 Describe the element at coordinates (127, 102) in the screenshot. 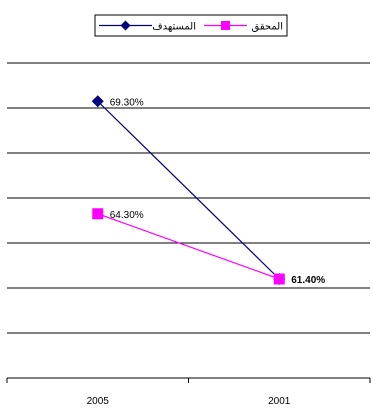

I see `data-label: 69.30%` at that location.